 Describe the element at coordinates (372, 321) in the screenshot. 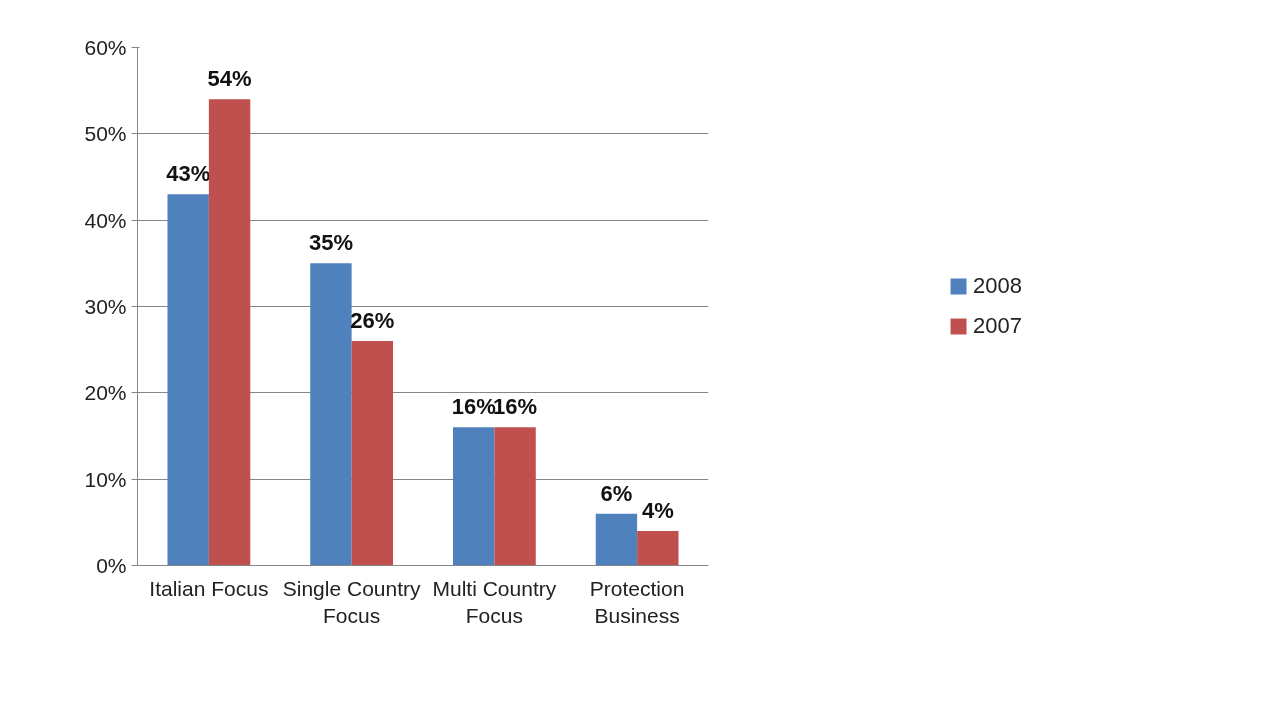

I see `text: 26%` at that location.